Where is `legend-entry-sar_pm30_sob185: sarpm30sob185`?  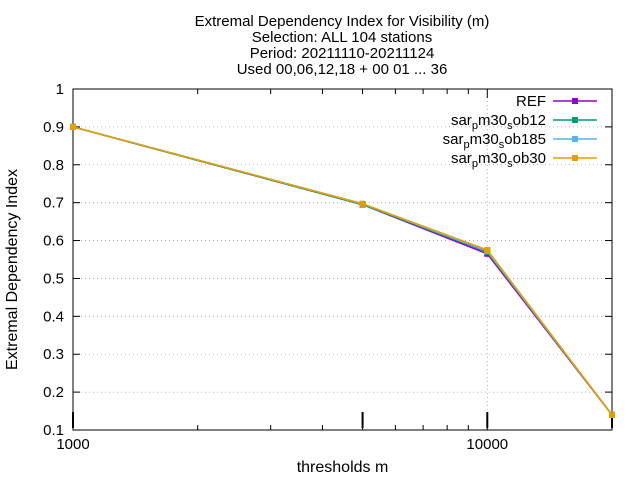
legend-entry-sar_pm30_sob185: sarpm30sob185 is located at coordinates (520, 141).